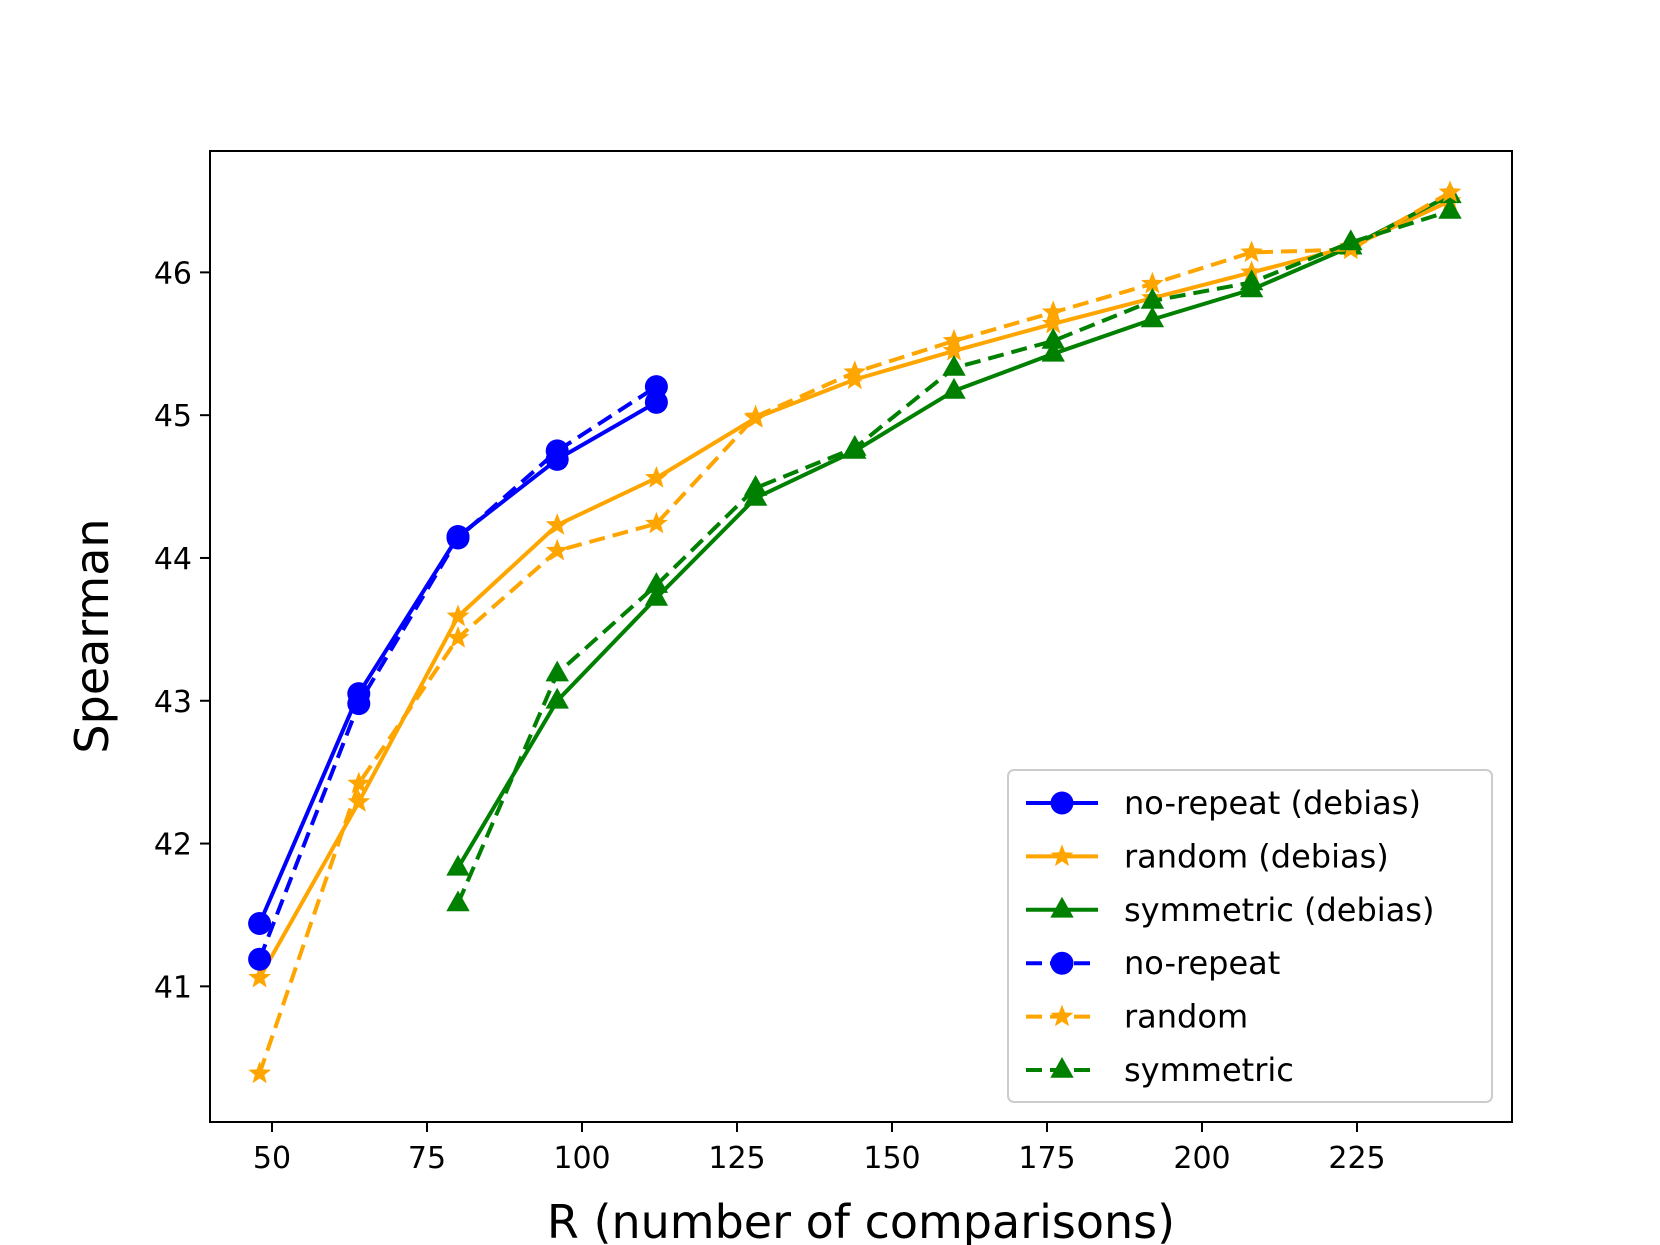 Image resolution: width=1660 pixels, height=1245 pixels. What do you see at coordinates (1356, 1158) in the screenshot?
I see `x-tick-label: 225` at bounding box center [1356, 1158].